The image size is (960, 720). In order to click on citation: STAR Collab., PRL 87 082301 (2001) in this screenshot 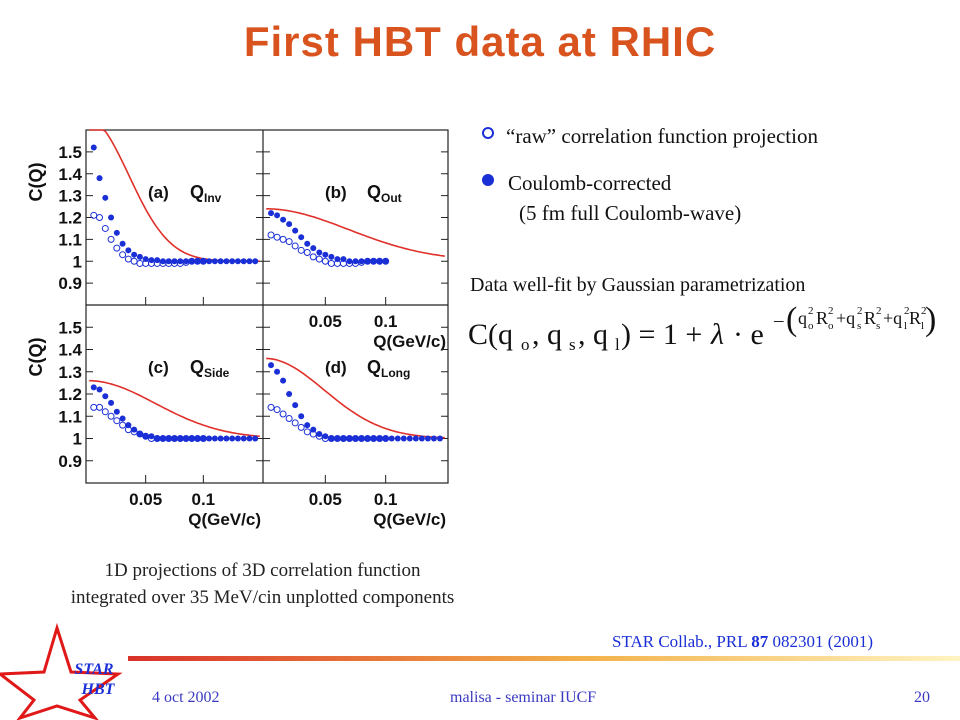, I will do `click(742, 642)`.